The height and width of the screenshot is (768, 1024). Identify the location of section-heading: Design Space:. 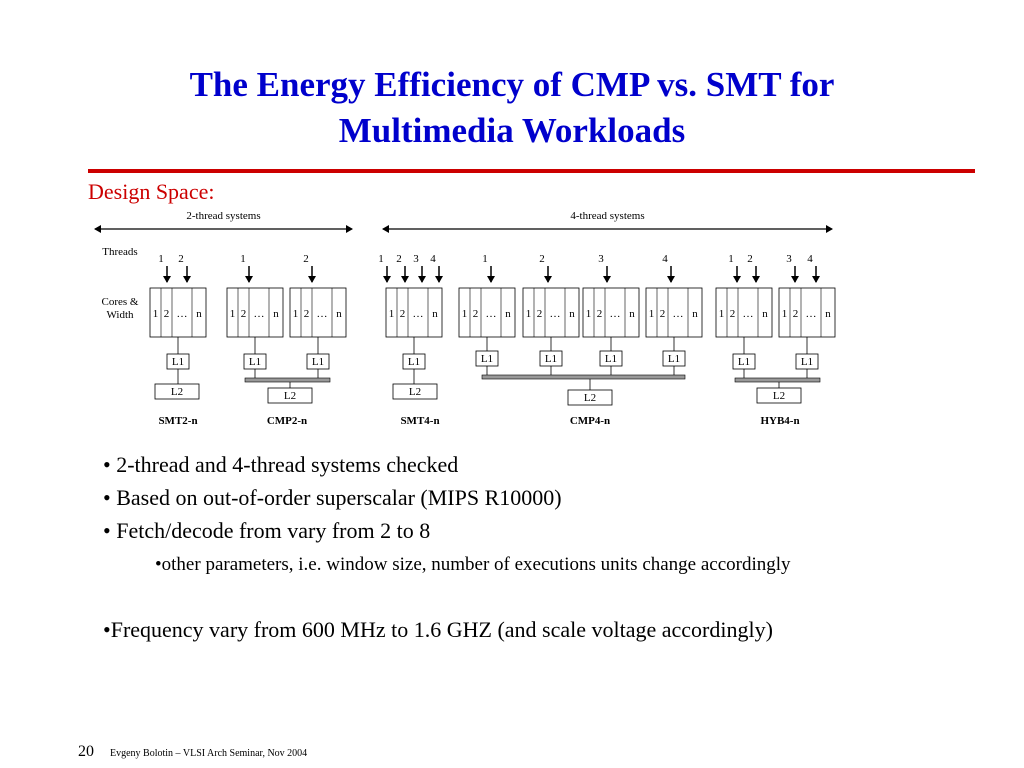
(151, 191).